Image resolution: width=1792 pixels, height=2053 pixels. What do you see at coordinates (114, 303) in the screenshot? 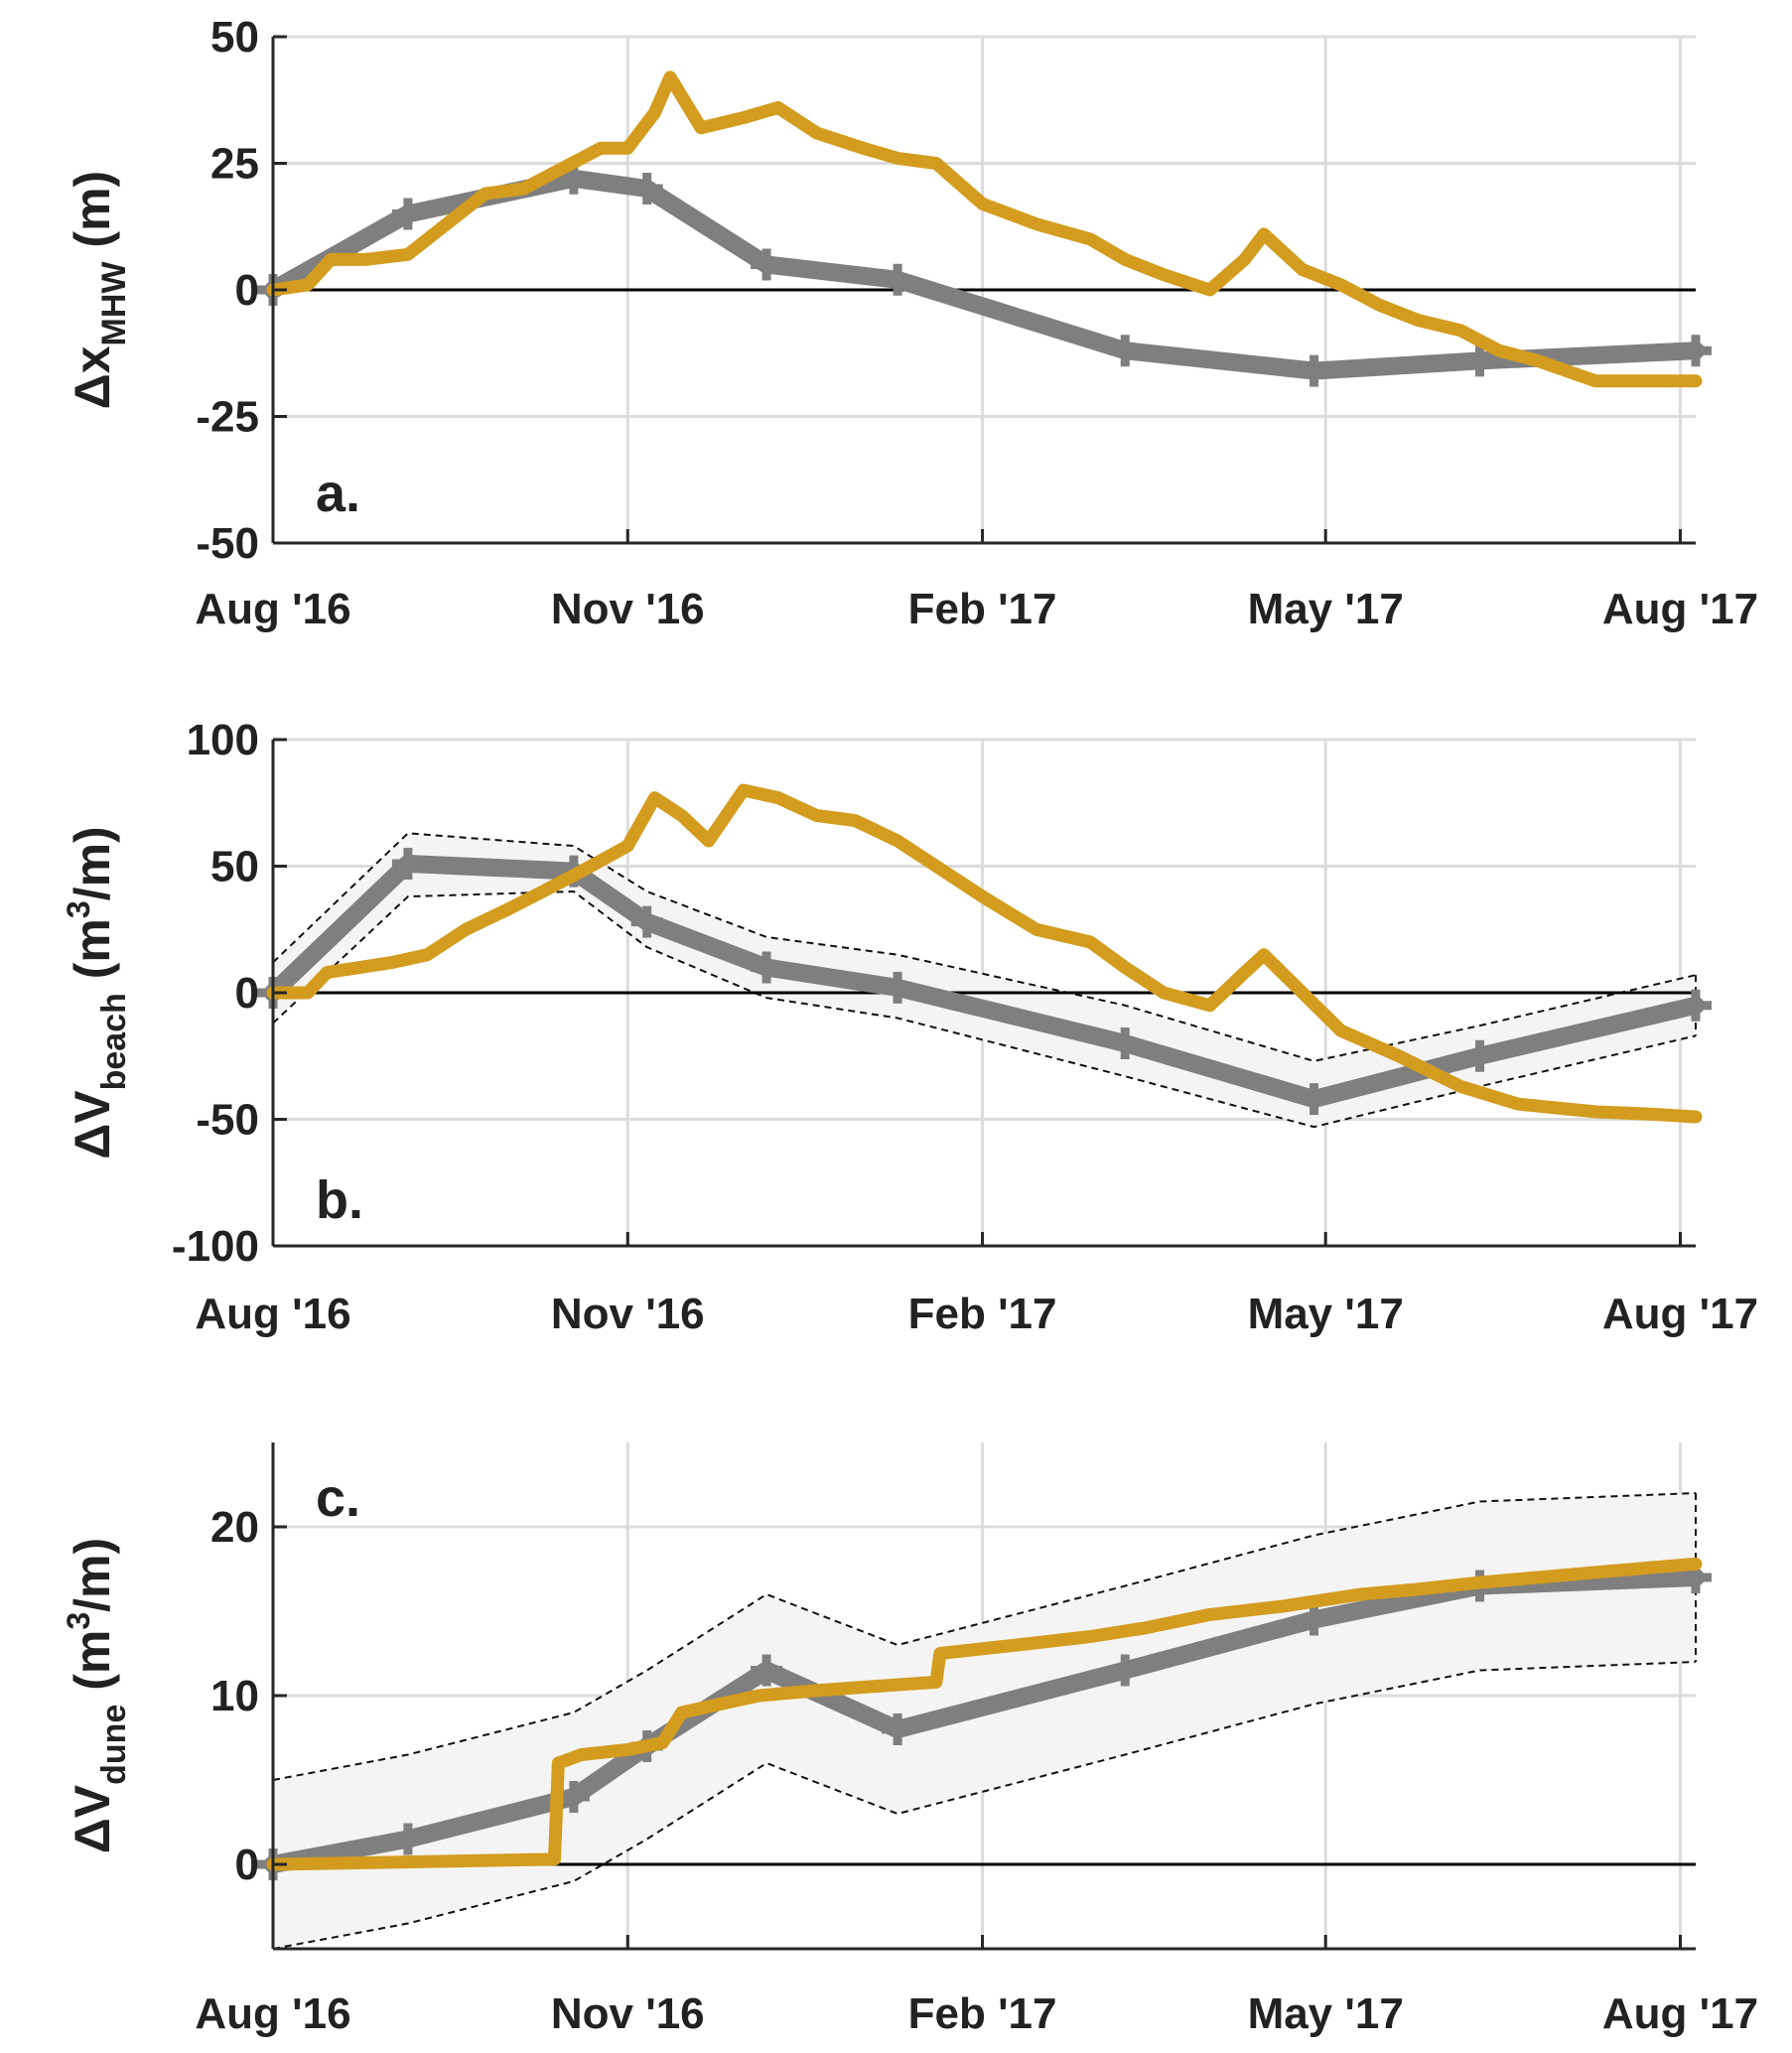
I see `y-label-subscript: MHW` at bounding box center [114, 303].